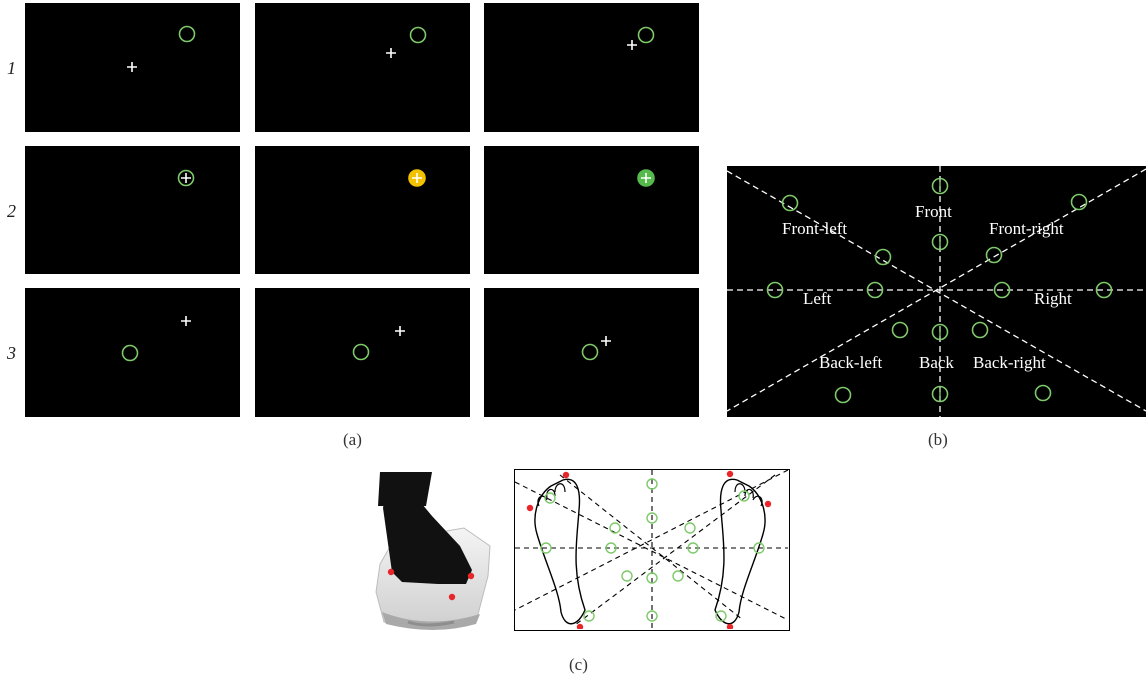  Describe the element at coordinates (1104, 290) in the screenshot. I see `target-right-far` at that location.